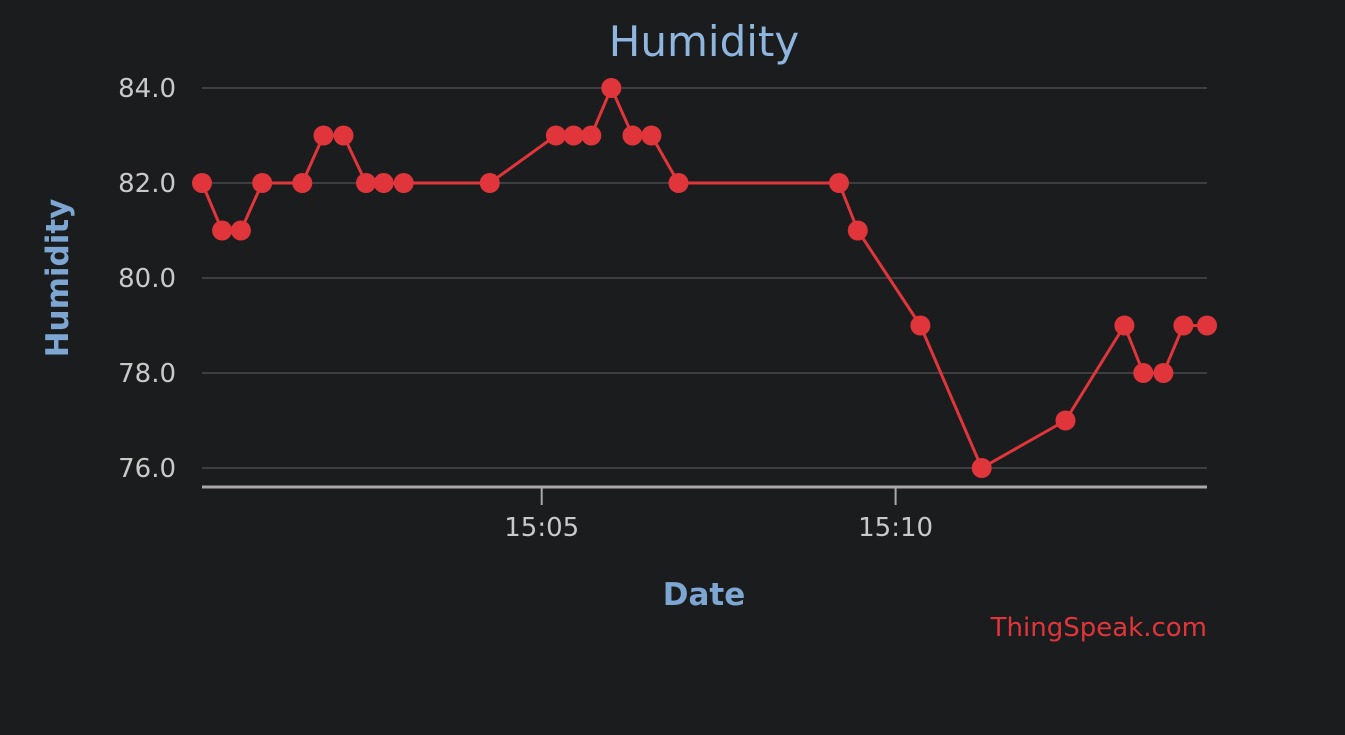  I want to click on y-axis-title: Humidity, so click(58, 278).